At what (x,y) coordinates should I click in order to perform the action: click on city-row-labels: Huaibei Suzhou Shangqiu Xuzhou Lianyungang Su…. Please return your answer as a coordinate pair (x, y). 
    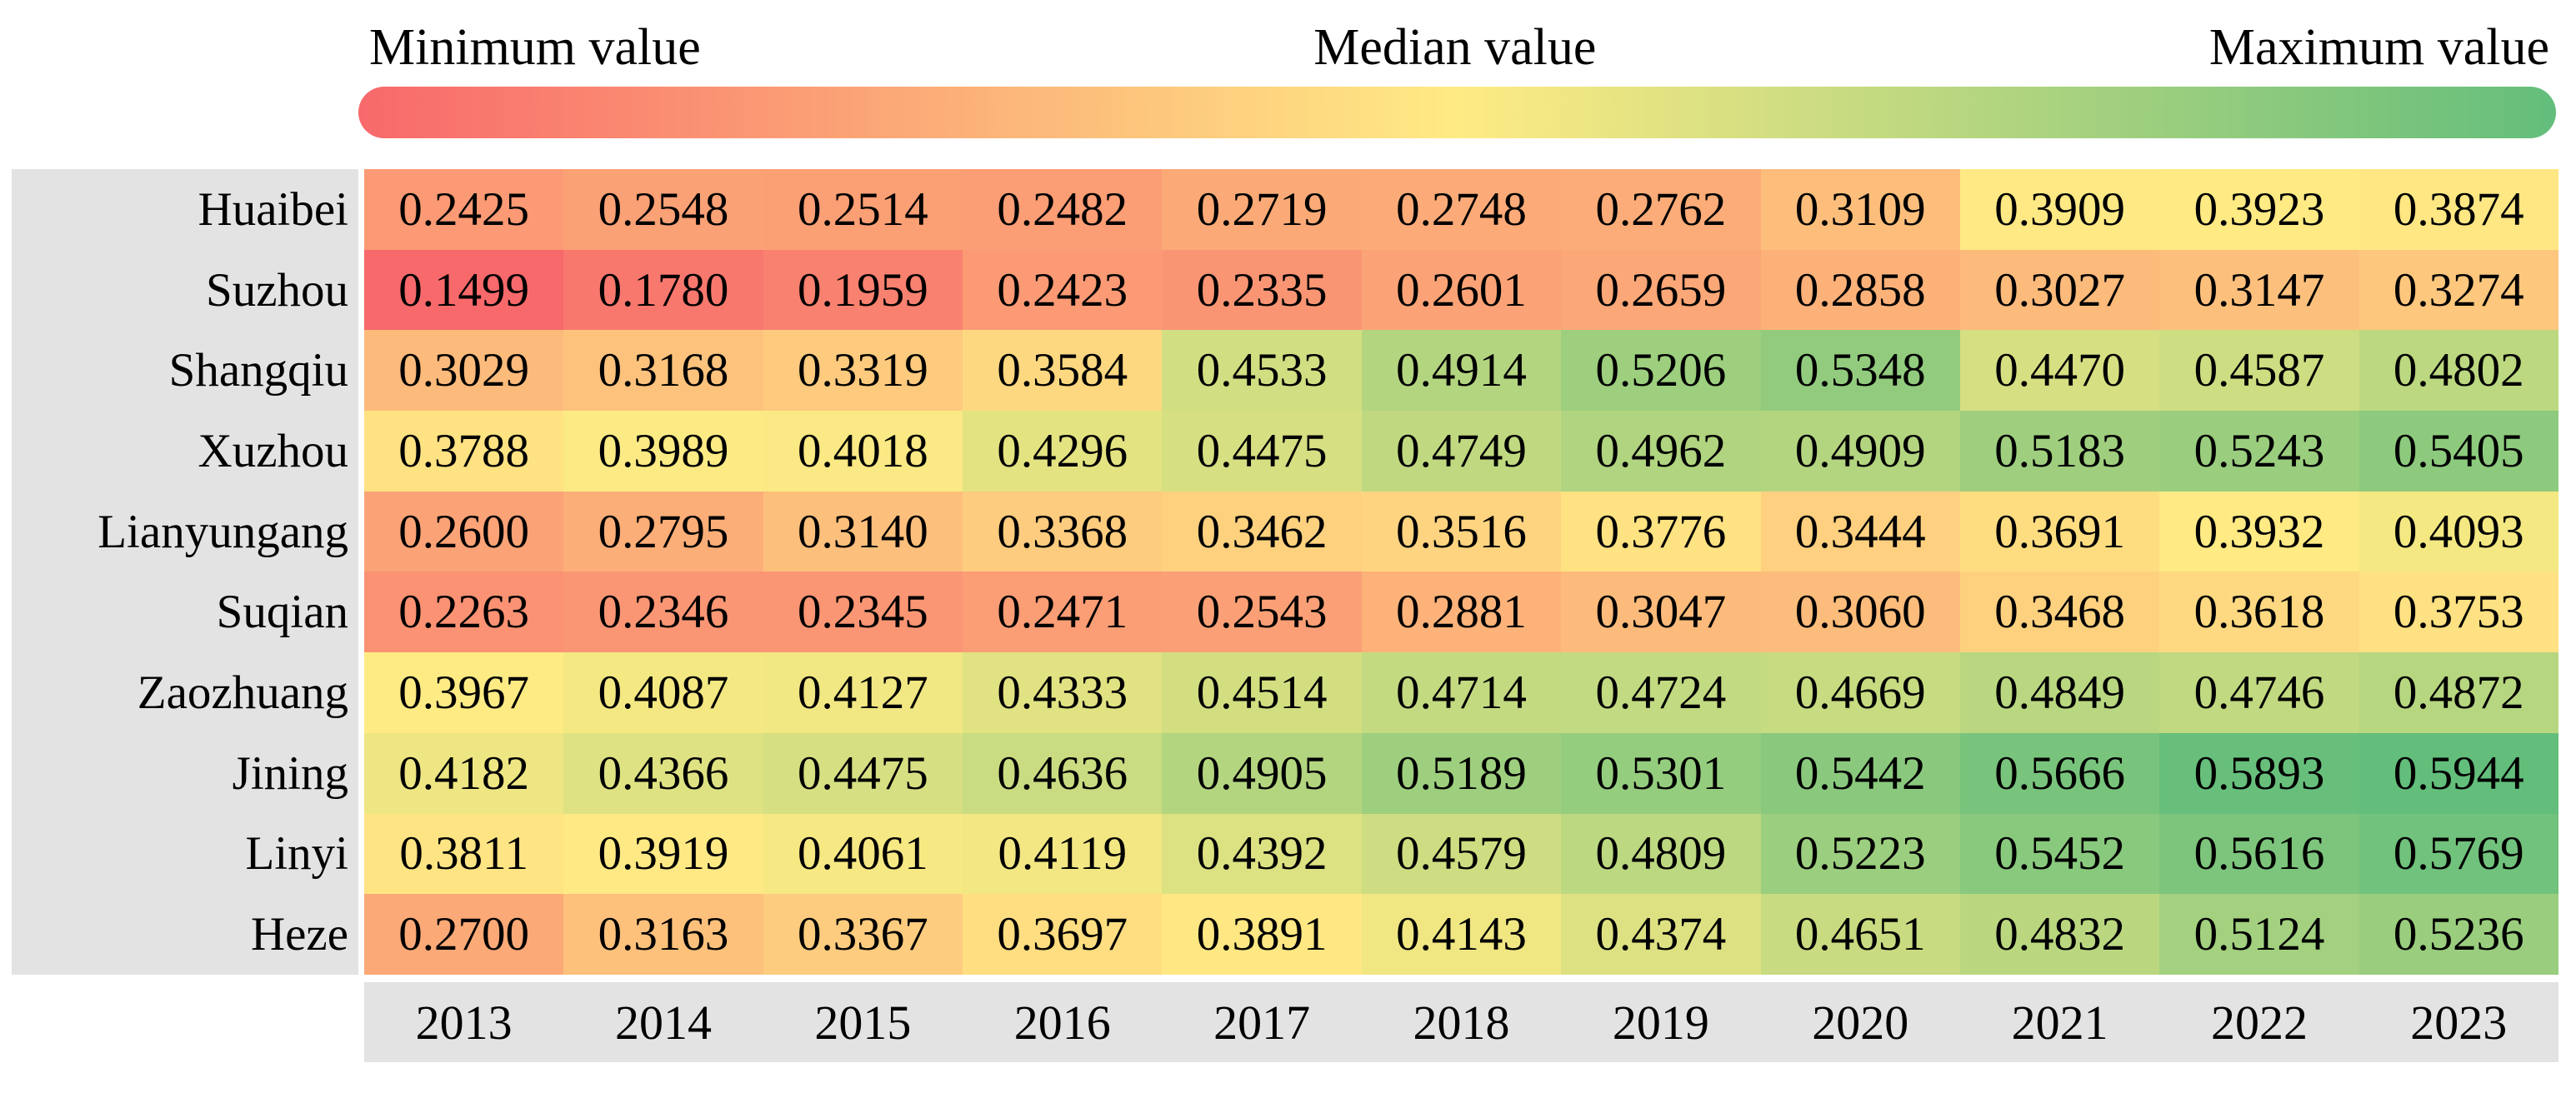
    Looking at the image, I should click on (185, 572).